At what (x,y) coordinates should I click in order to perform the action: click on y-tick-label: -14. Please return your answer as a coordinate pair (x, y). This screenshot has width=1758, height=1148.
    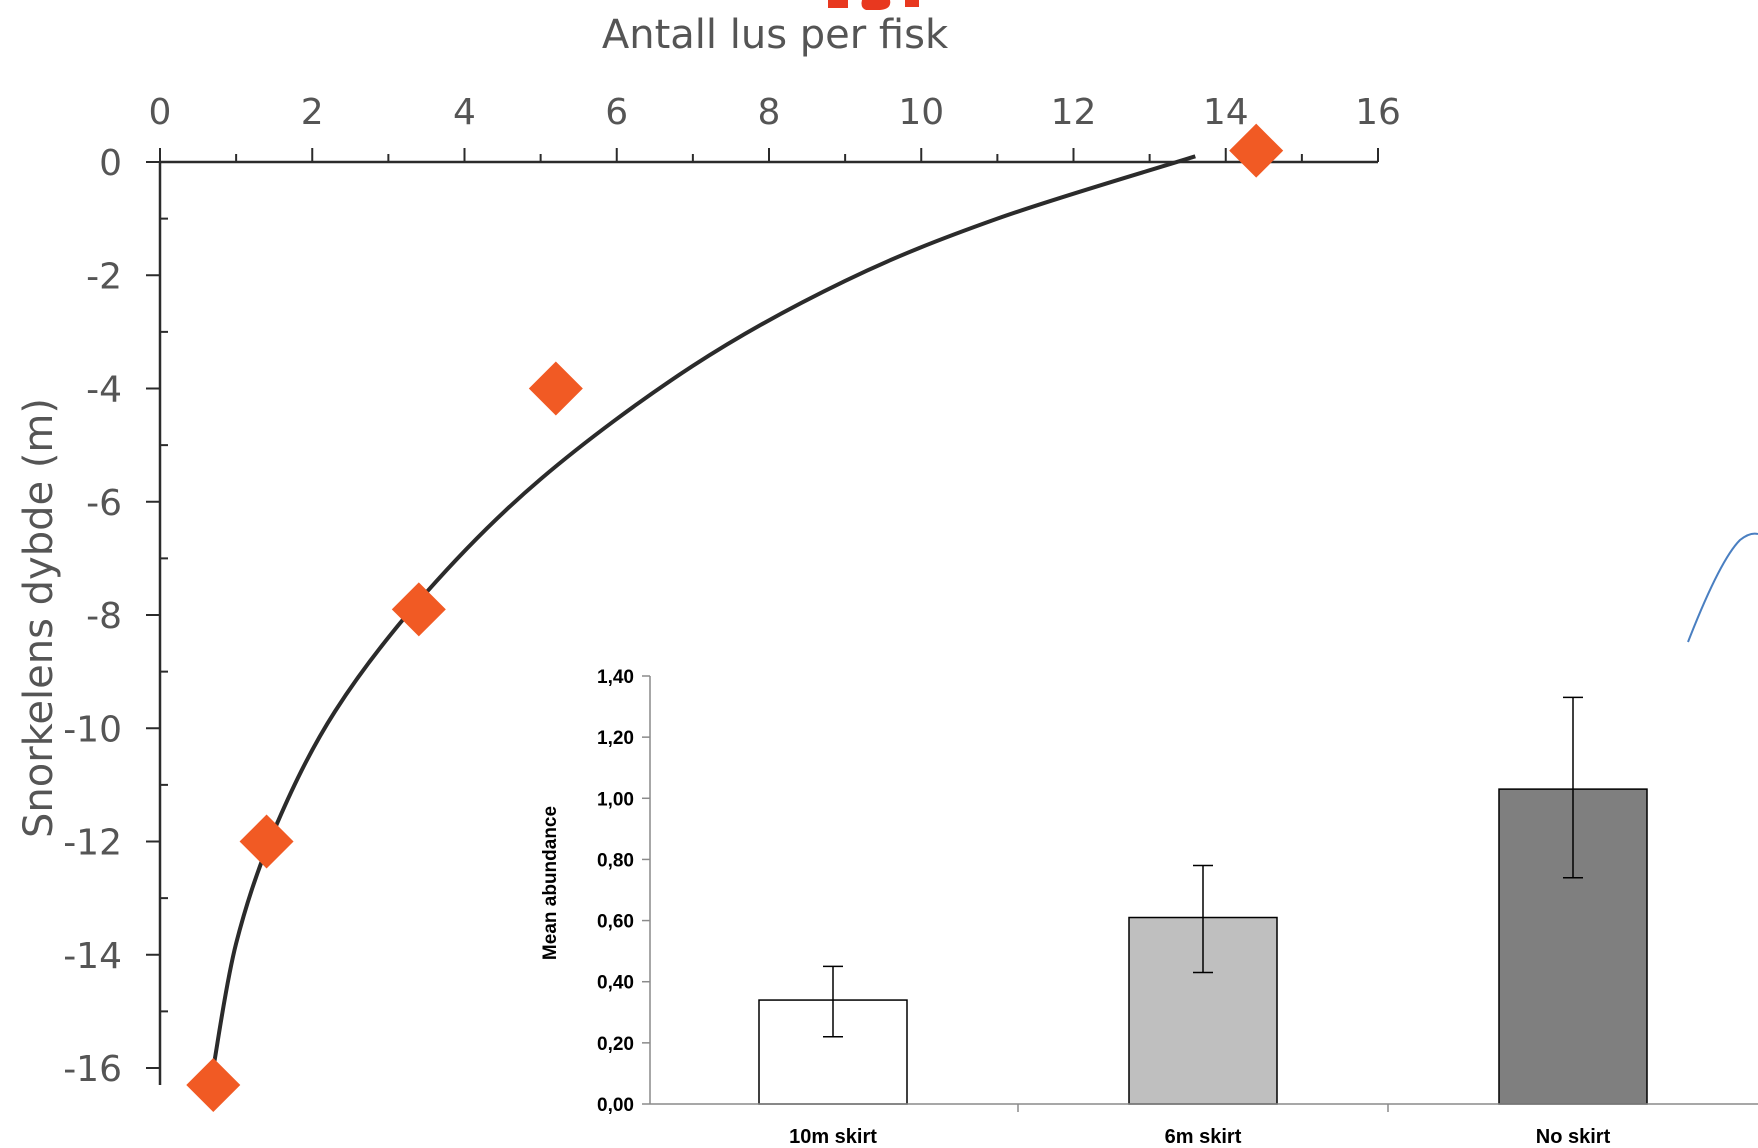
    Looking at the image, I should click on (92, 956).